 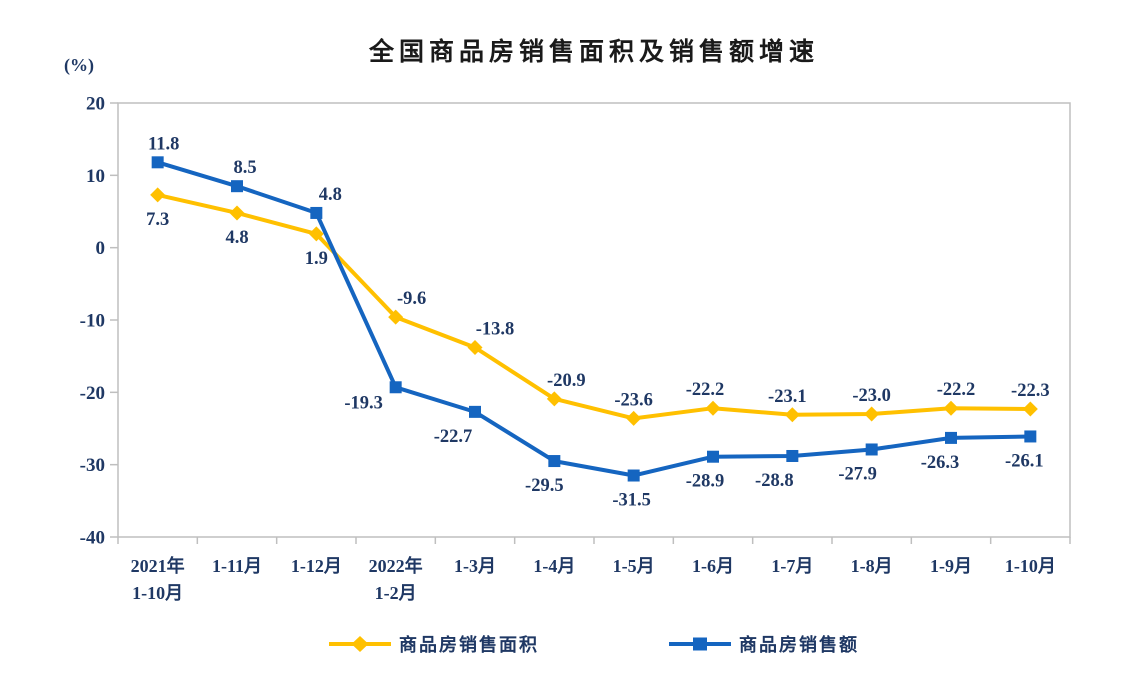 I want to click on legend-marker-sales-amount-icon, so click(x=700, y=644).